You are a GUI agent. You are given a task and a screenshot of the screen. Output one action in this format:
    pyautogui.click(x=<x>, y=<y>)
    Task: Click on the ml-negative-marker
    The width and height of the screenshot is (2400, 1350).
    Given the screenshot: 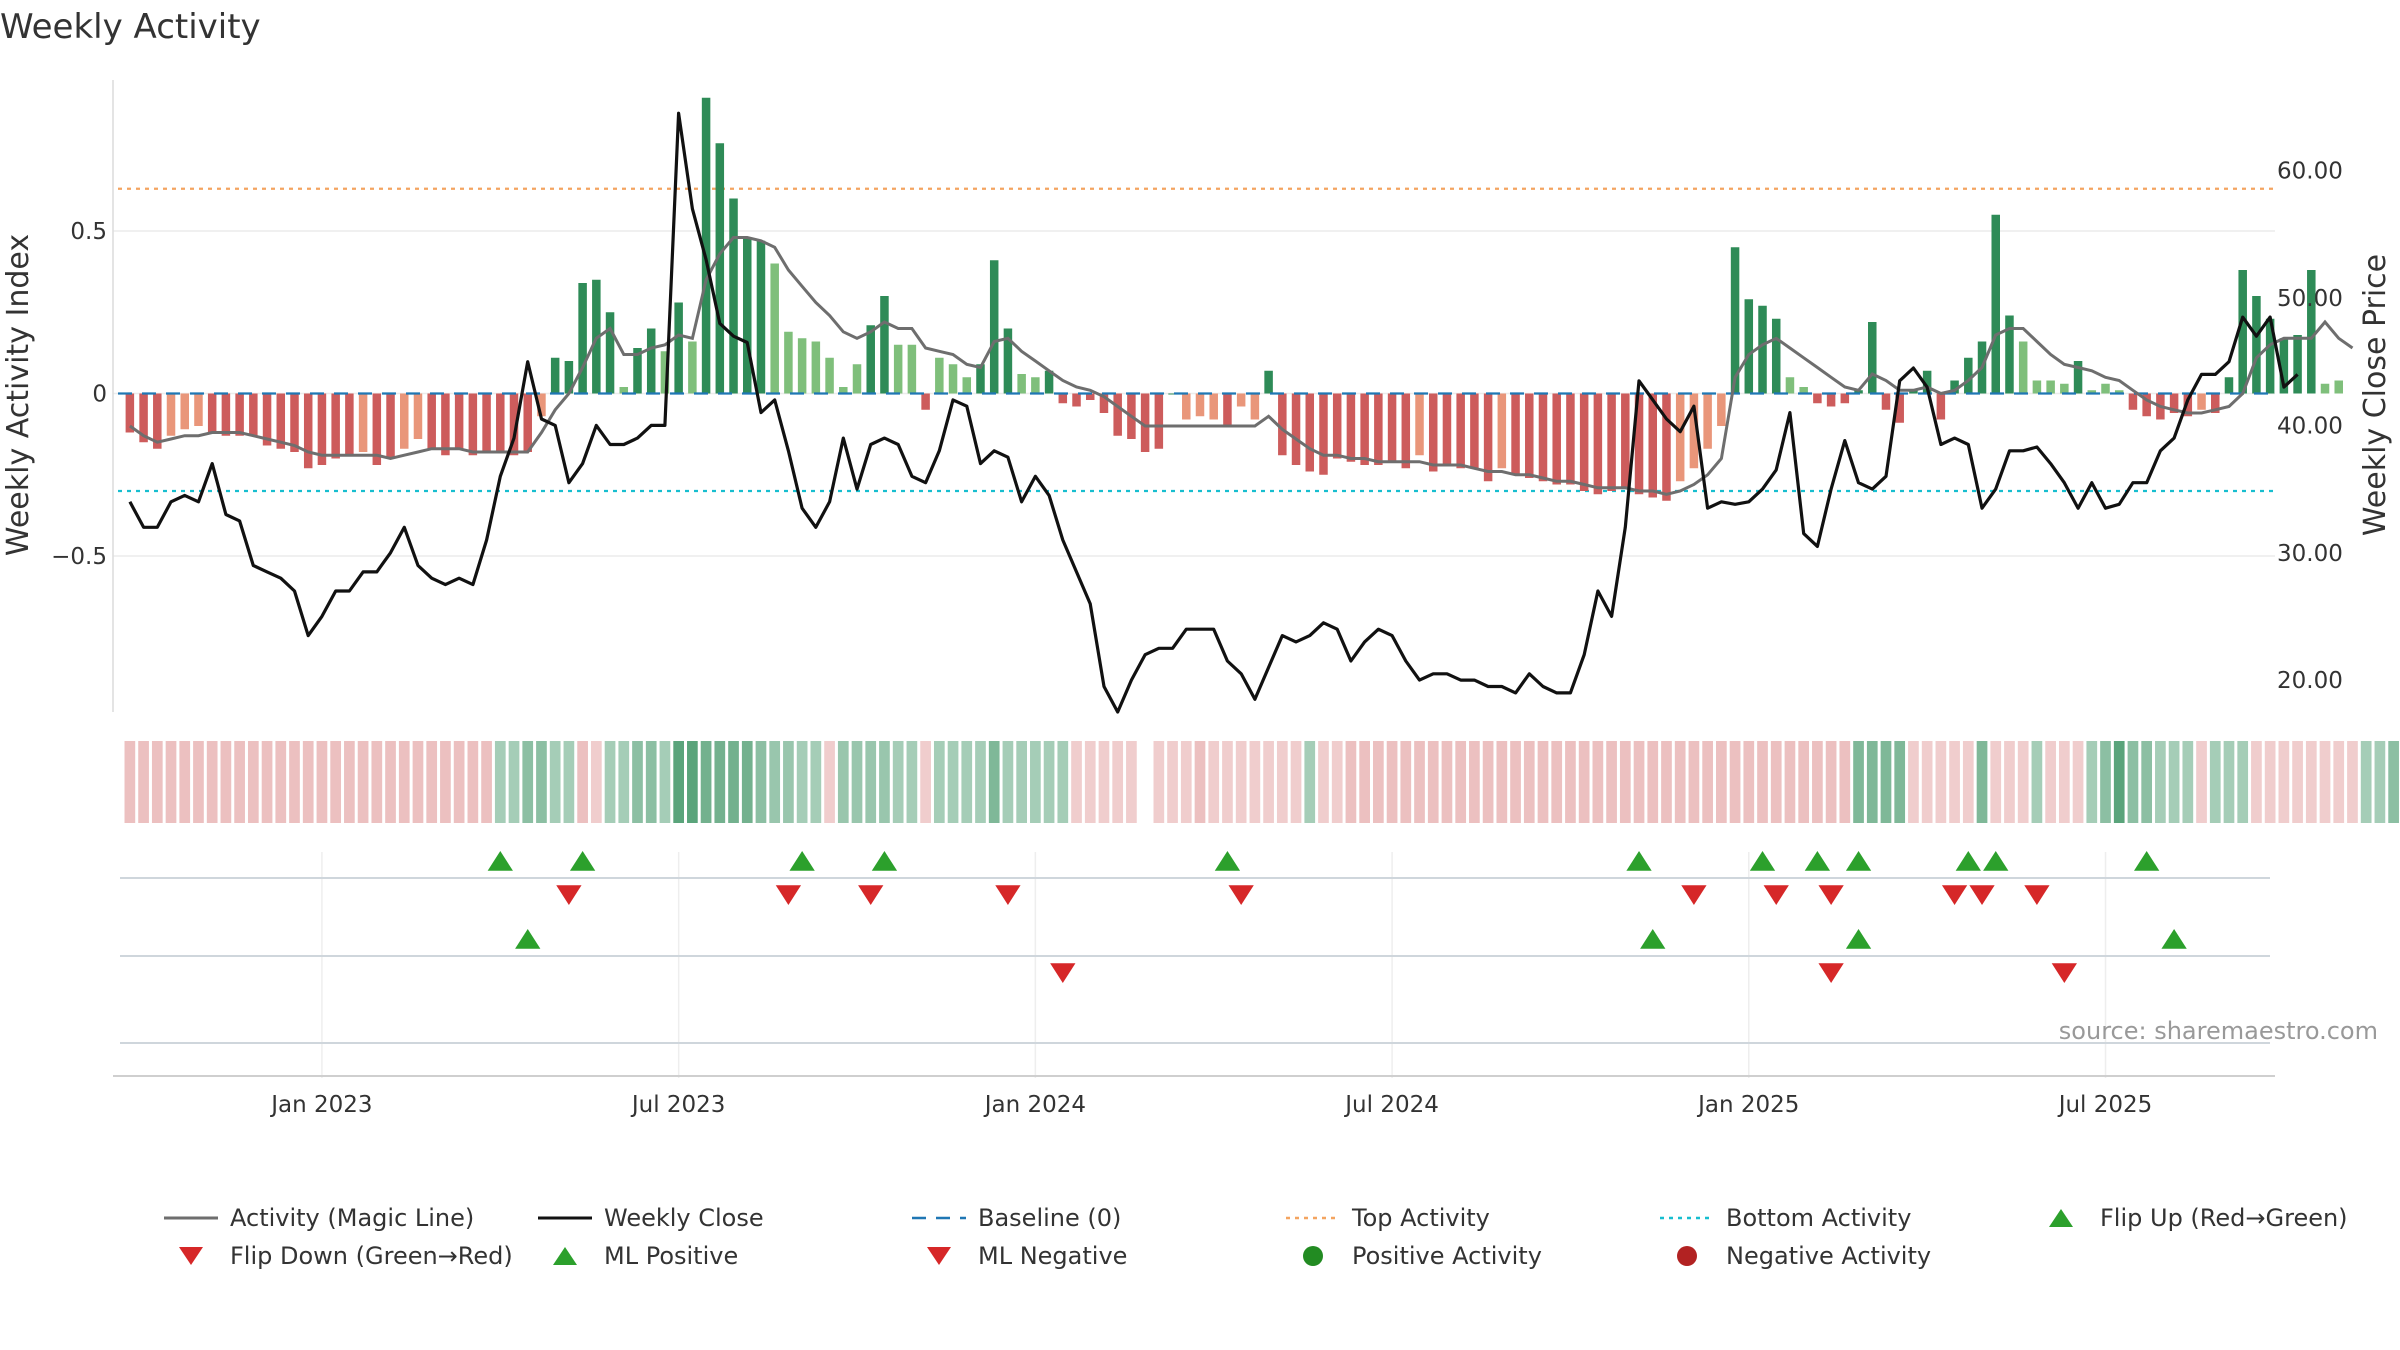 What is the action you would take?
    pyautogui.click(x=1063, y=973)
    